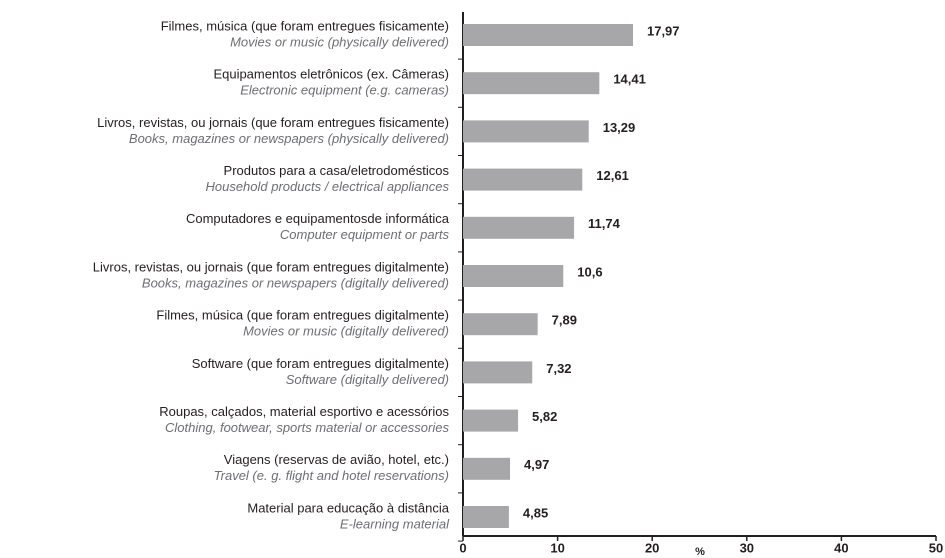 The height and width of the screenshot is (558, 945). I want to click on value-label: 7,89, so click(564, 320).